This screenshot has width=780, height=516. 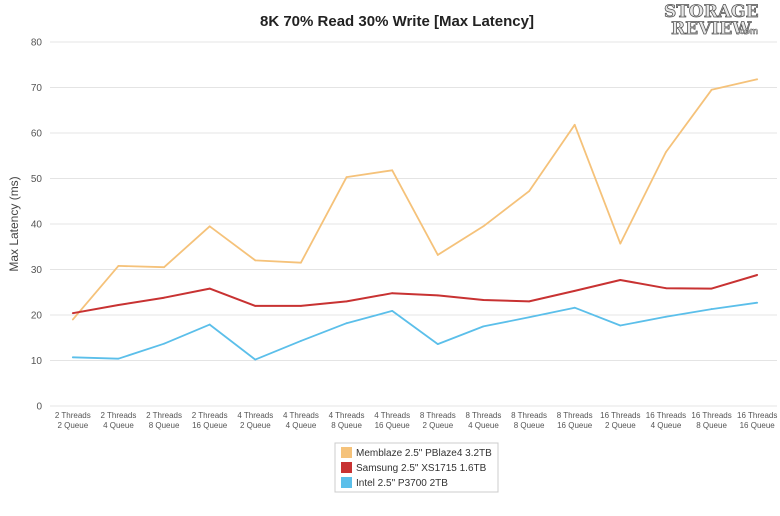 What do you see at coordinates (346, 467) in the screenshot?
I see `legend-swatch-samsung` at bounding box center [346, 467].